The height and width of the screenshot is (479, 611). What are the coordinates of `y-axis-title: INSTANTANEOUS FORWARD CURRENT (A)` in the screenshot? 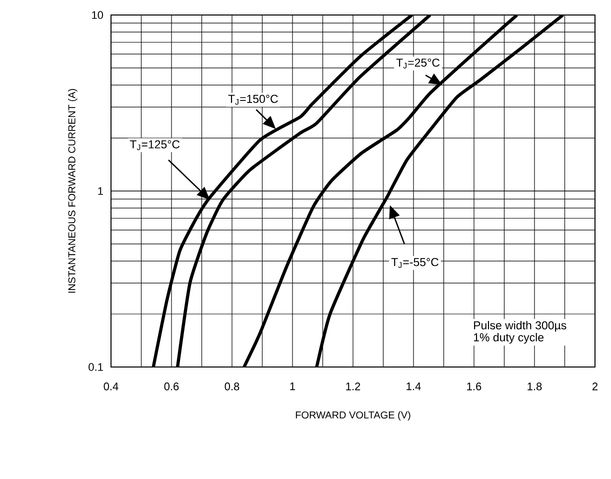 It's located at (73, 191).